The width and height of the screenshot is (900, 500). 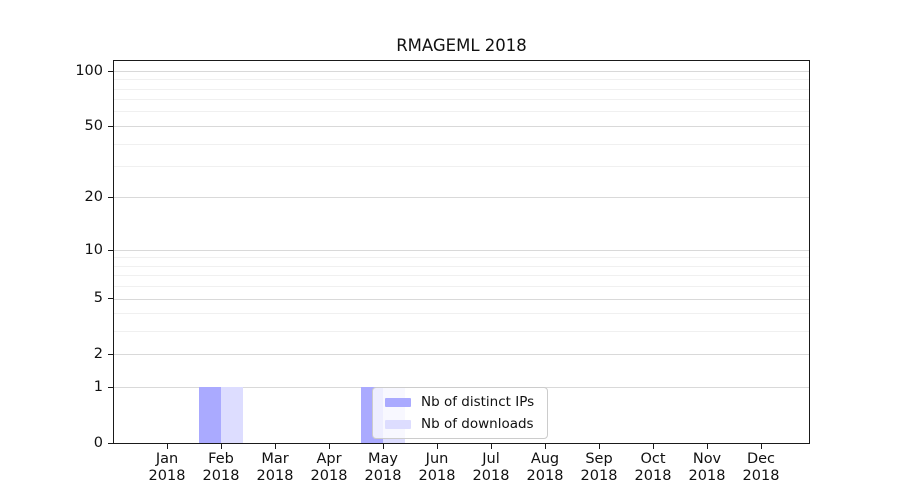 I want to click on x-tick-label: Oct 2018, so click(x=653, y=468).